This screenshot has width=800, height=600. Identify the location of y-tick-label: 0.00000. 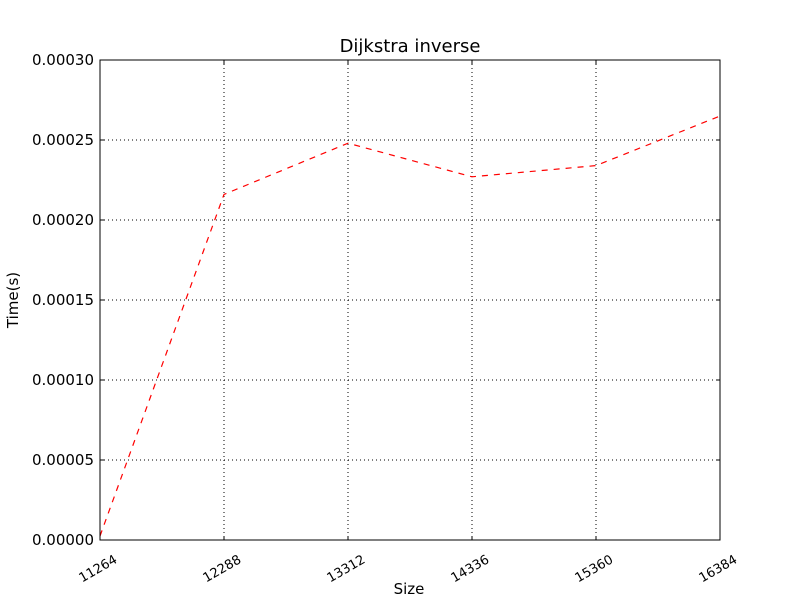
(63, 540).